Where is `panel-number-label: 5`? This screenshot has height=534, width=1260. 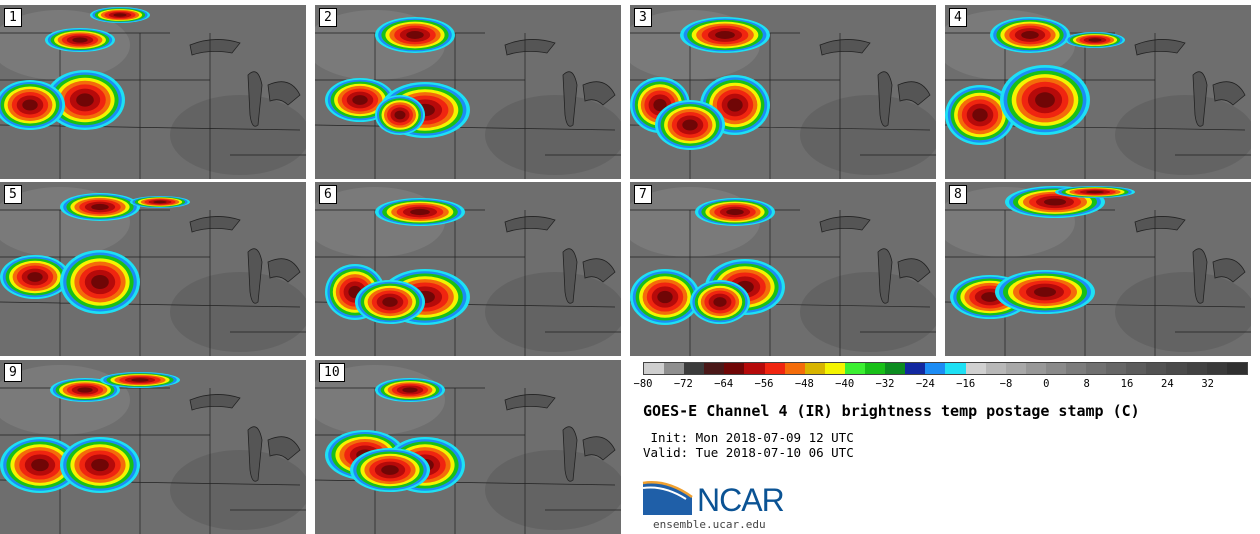
panel-number-label: 5 is located at coordinates (13, 194).